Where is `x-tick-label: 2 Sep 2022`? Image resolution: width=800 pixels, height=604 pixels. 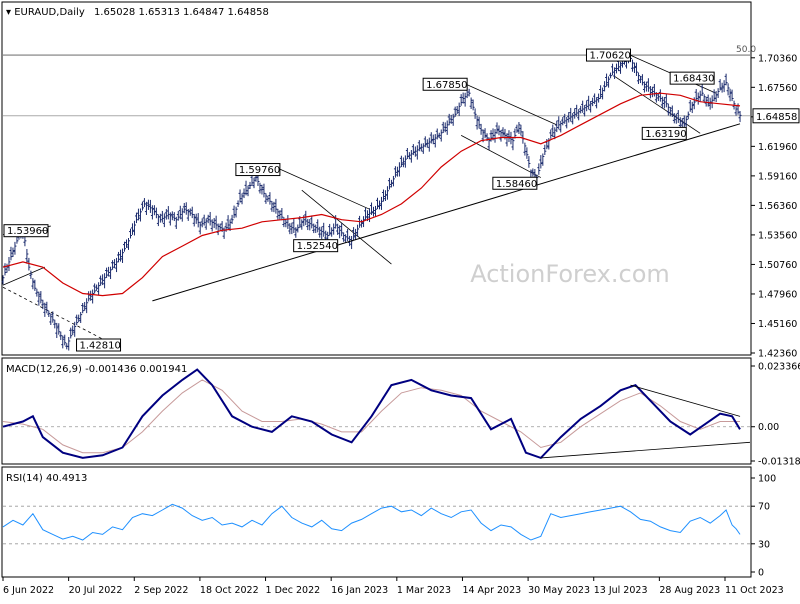
x-tick-label: 2 Sep 2022 is located at coordinates (161, 590).